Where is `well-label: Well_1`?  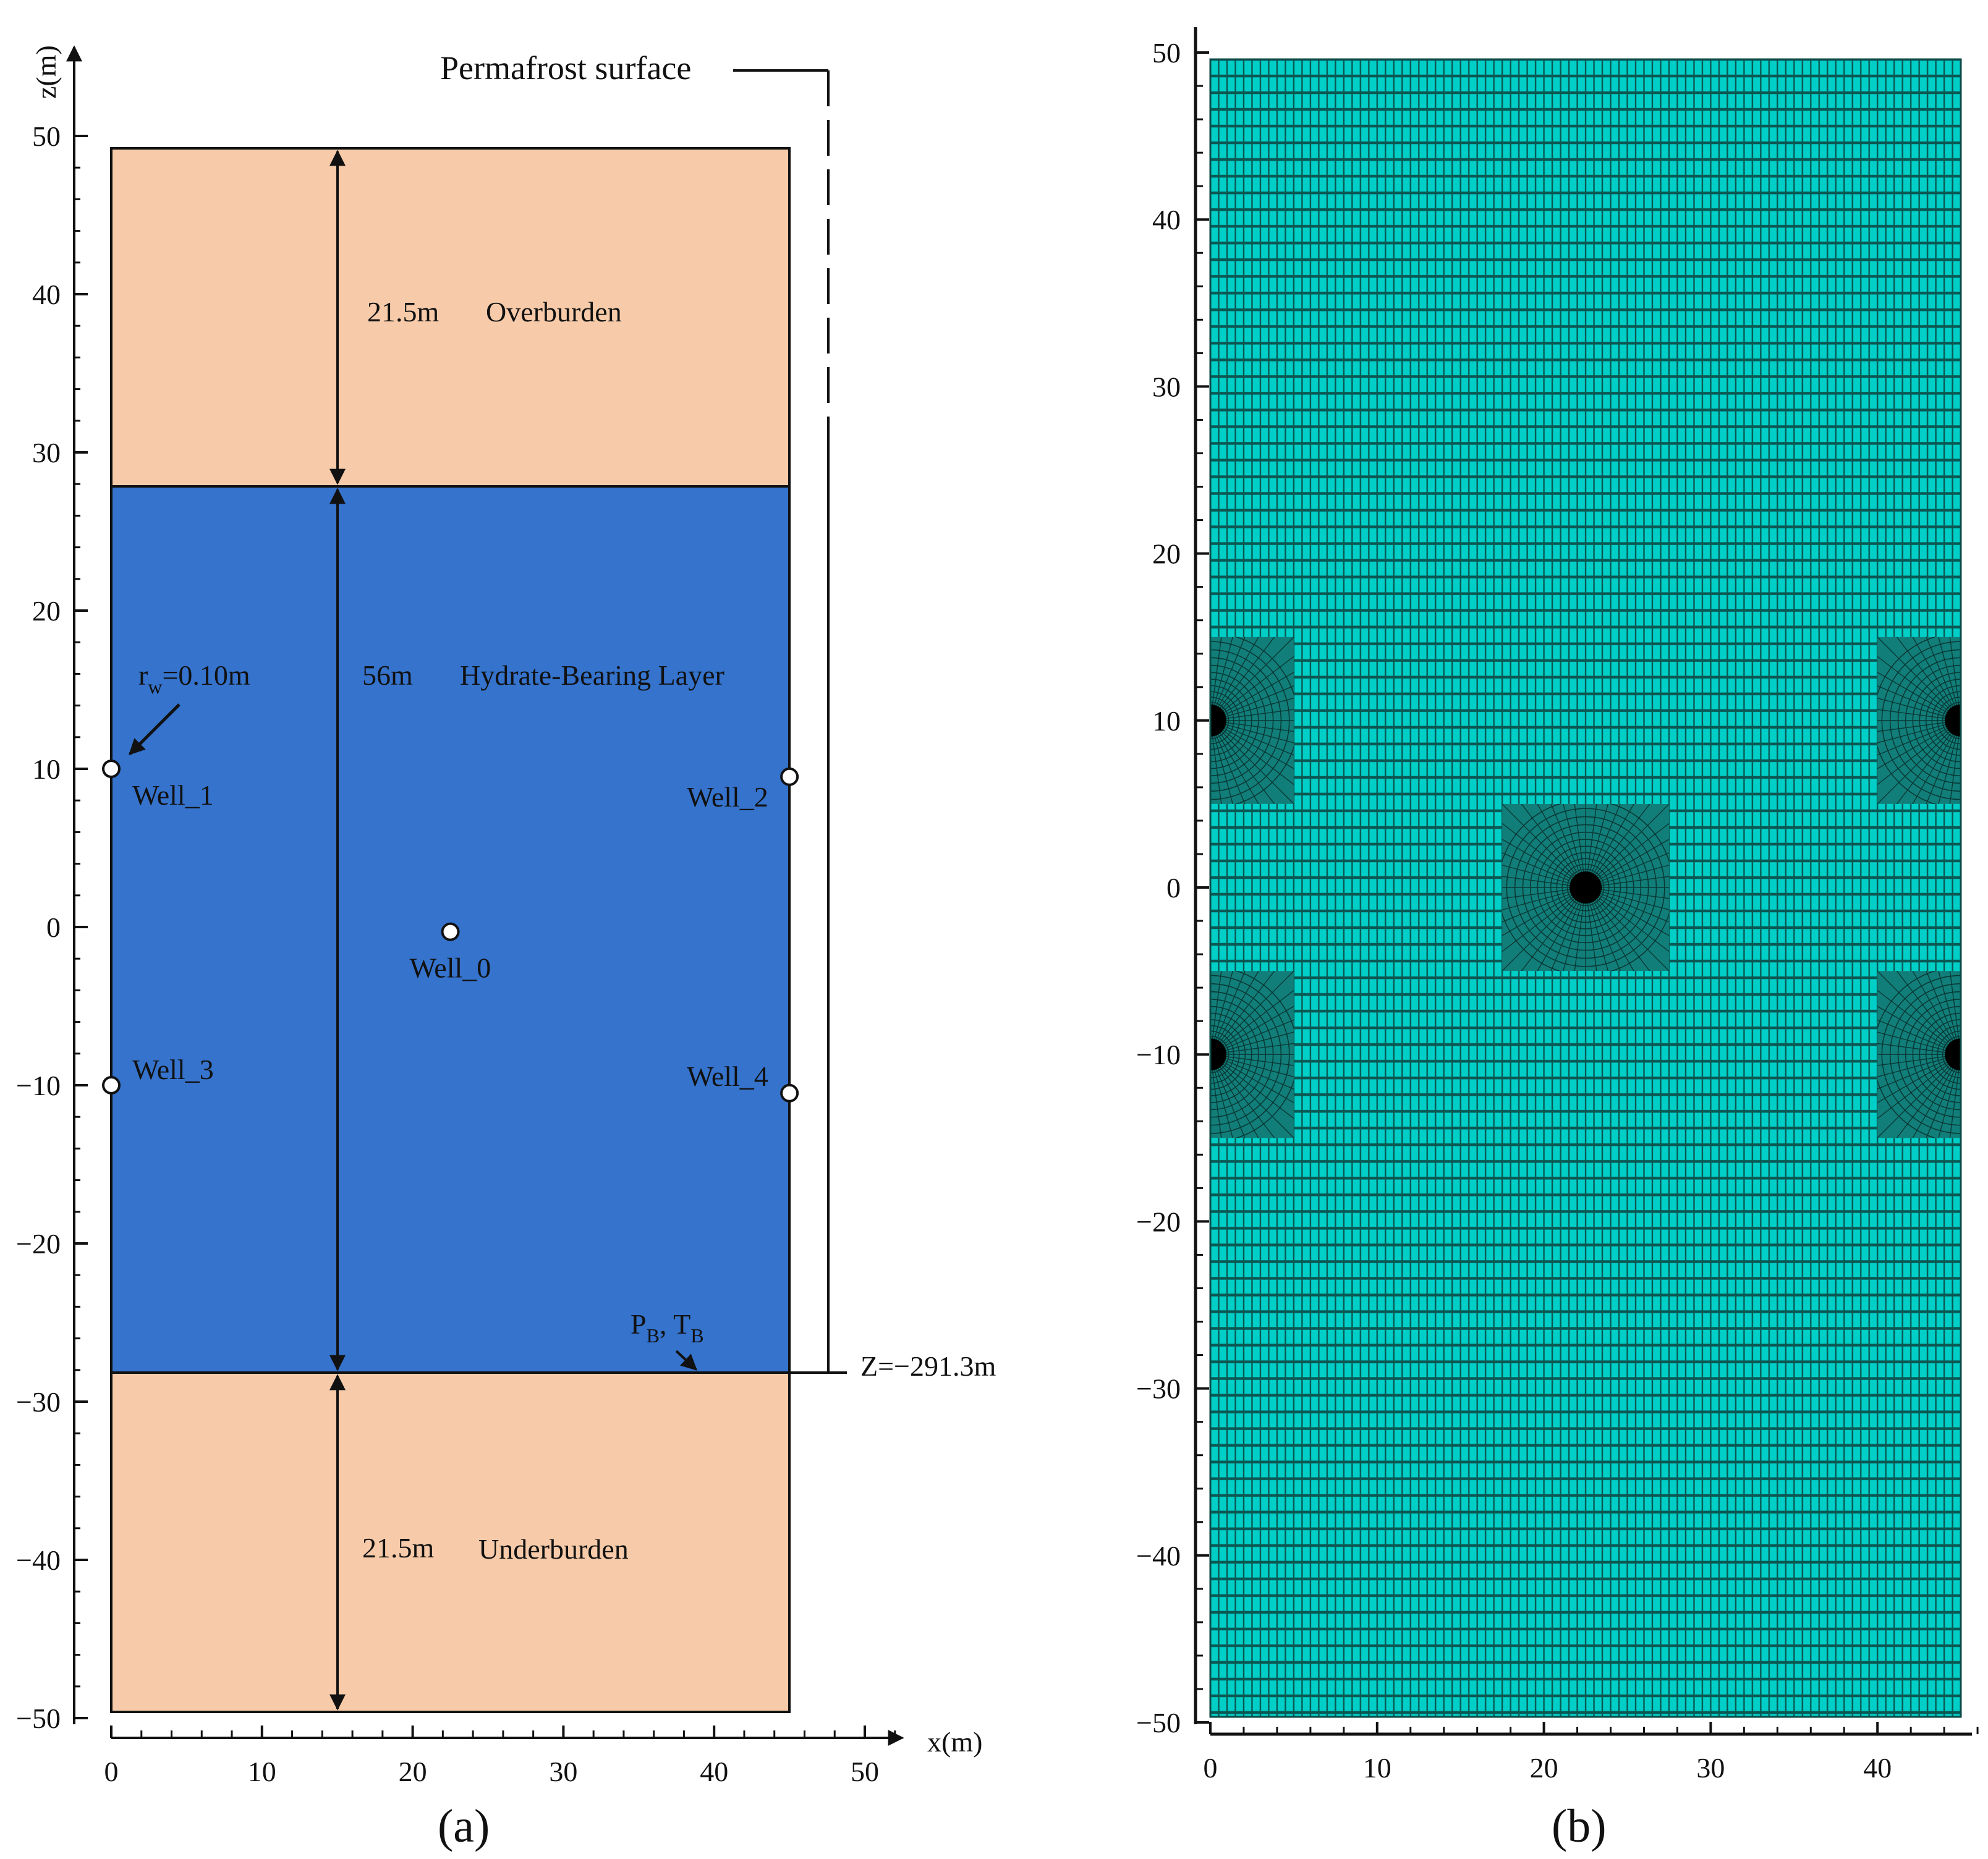
well-label: Well_1 is located at coordinates (173, 795).